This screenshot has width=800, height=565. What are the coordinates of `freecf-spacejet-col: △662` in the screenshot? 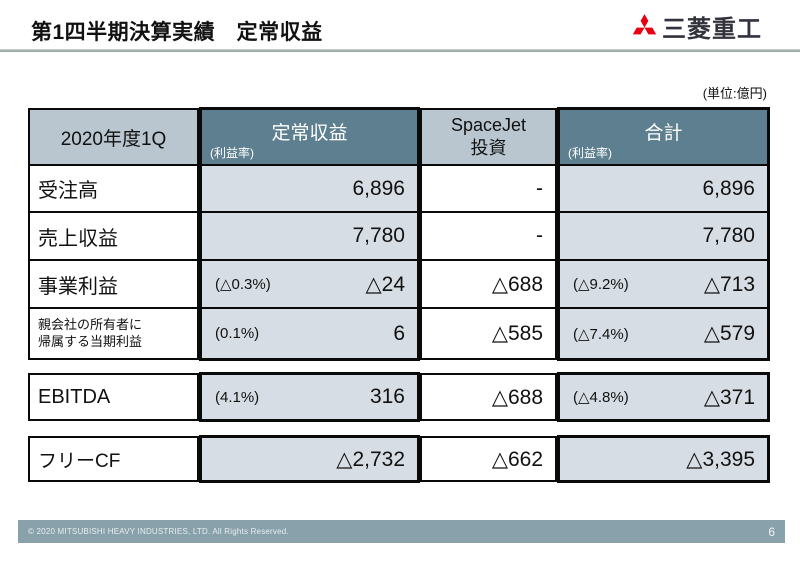 It's located at (488, 459).